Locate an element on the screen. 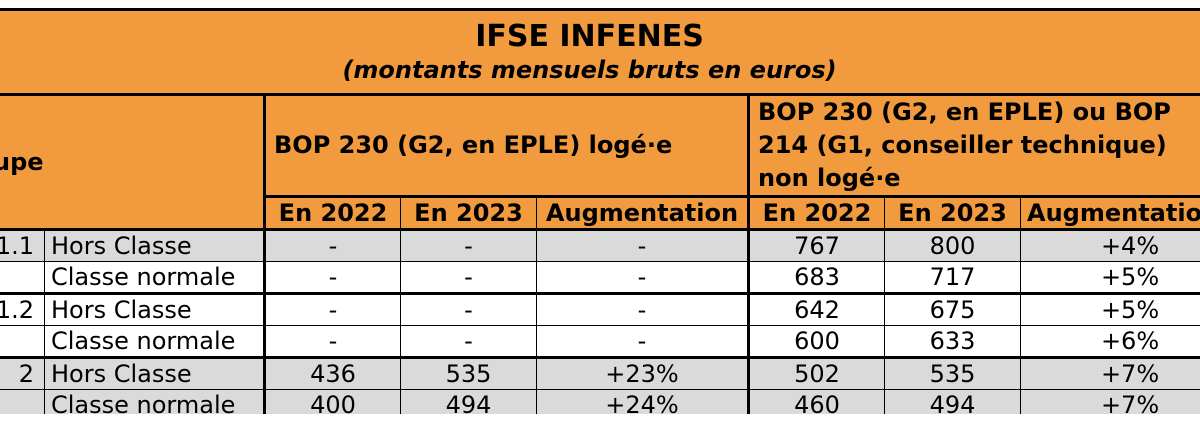 This screenshot has height=424, width=1200. col-2023-non-loge: En 2023 is located at coordinates (952, 213).